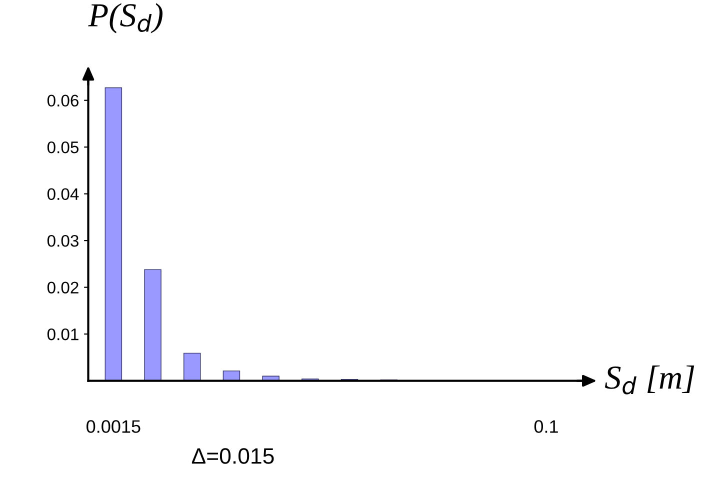 The width and height of the screenshot is (706, 482). I want to click on y-axis-title: P(S$_{d}$), so click(125, 18).